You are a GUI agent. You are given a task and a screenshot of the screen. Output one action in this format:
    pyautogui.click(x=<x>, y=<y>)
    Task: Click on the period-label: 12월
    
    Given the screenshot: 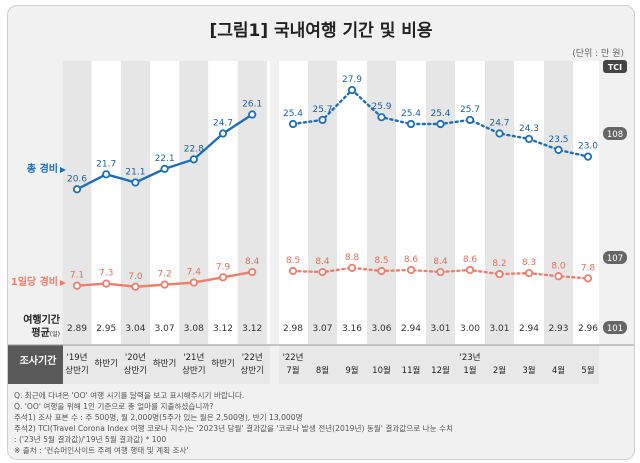 What is the action you would take?
    pyautogui.click(x=440, y=370)
    